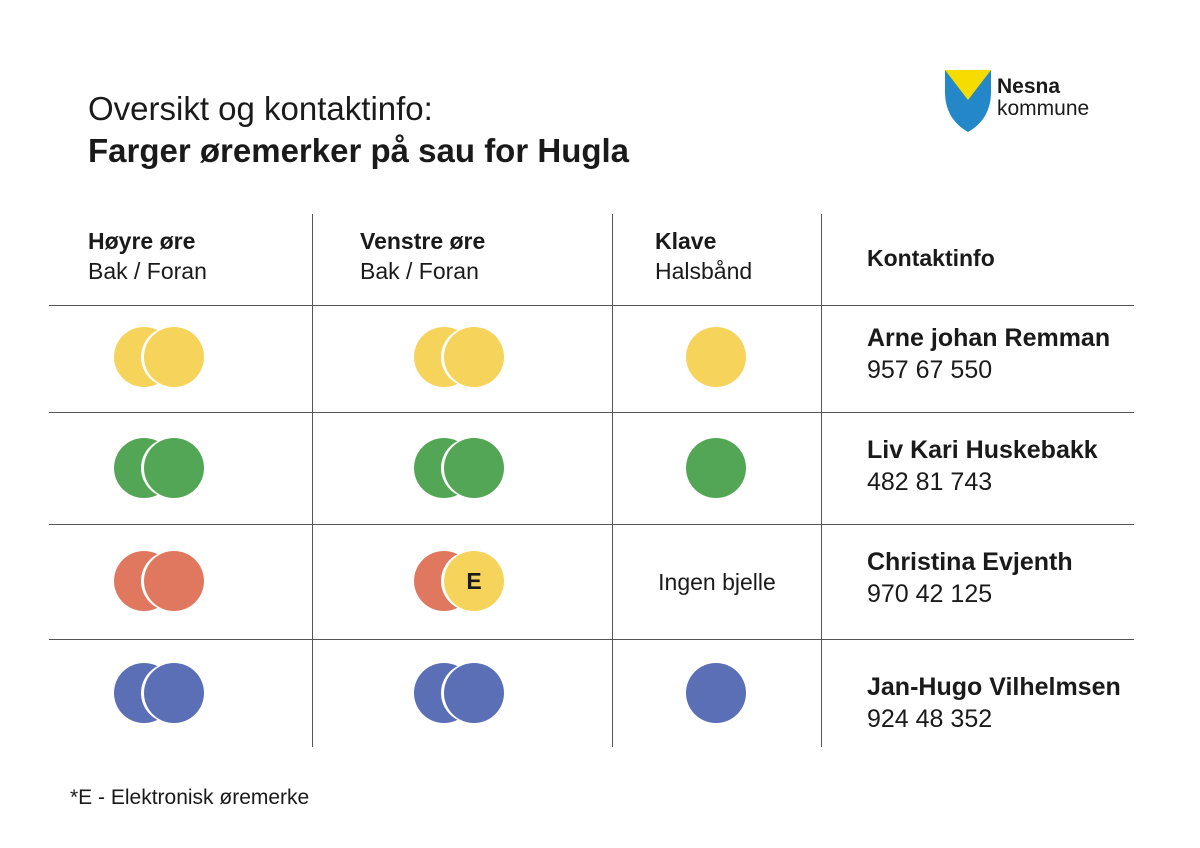 Image resolution: width=1200 pixels, height=848 pixels. Describe the element at coordinates (982, 450) in the screenshot. I see `contact-name: Liv Kari Huskebakk` at that location.